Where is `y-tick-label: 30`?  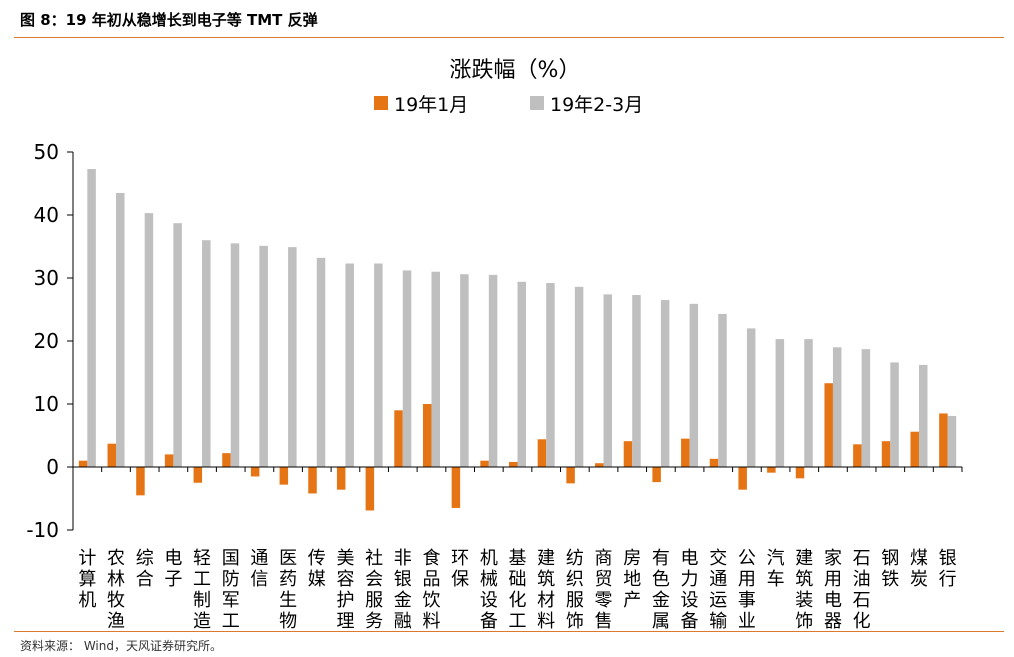
y-tick-label: 30 is located at coordinates (46, 278).